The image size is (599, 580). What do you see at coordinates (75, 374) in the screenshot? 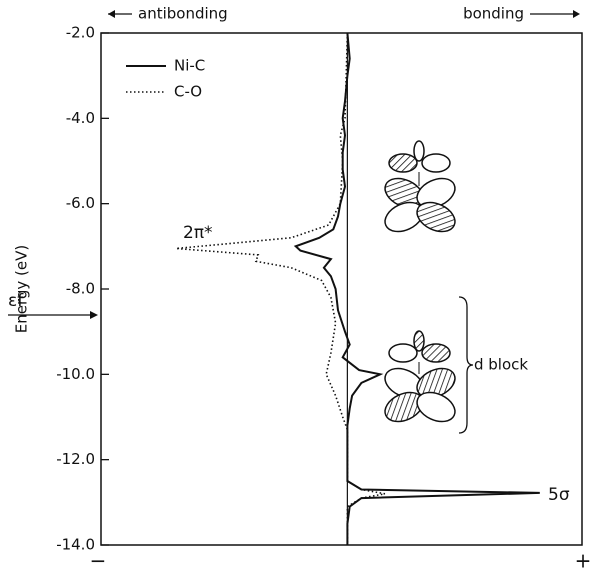
I see `y-tick-label: -10.0` at bounding box center [75, 374].